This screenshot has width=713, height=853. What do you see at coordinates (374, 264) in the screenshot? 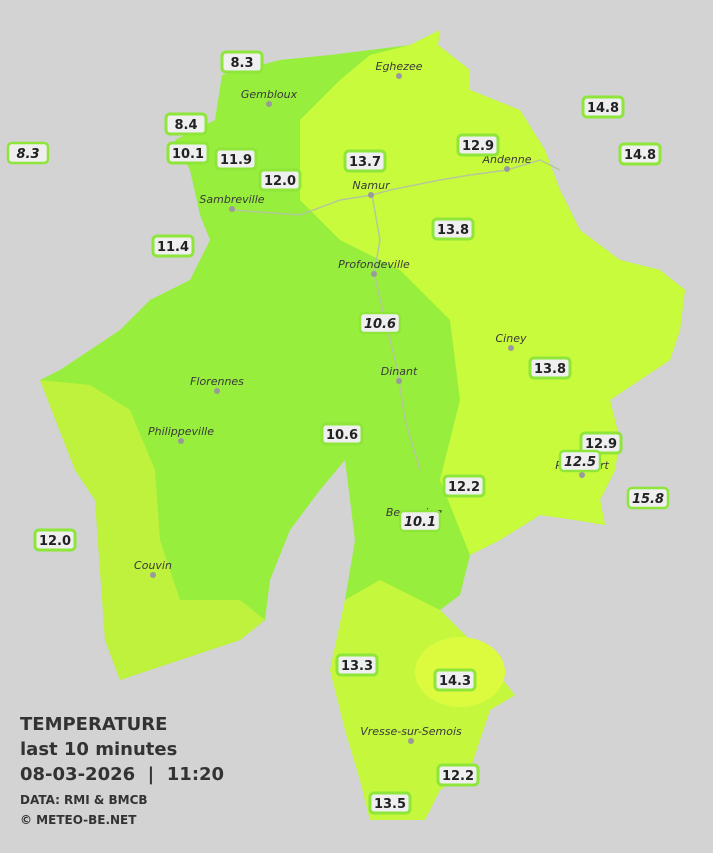
I see `city-name: Profondeville` at bounding box center [374, 264].